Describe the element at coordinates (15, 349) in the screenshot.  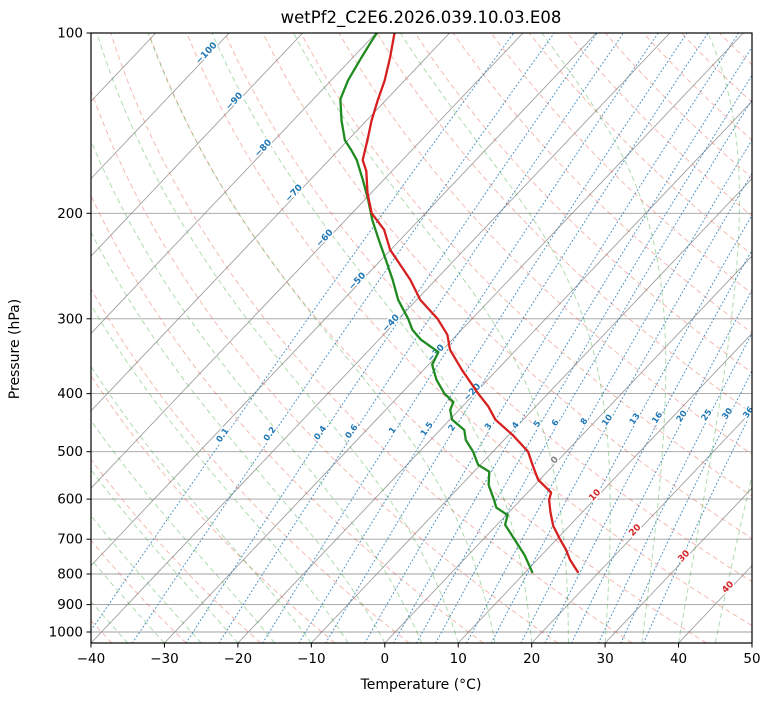
I see `y-axis-label: Pressure (hPa)` at that location.